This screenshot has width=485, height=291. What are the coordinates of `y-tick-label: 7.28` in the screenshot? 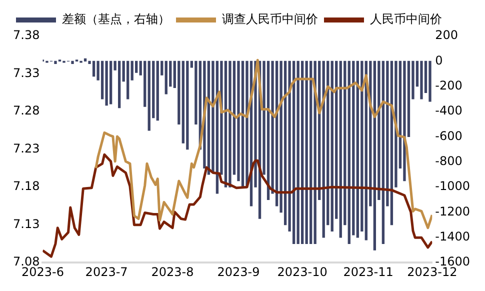 It's located at (26, 111).